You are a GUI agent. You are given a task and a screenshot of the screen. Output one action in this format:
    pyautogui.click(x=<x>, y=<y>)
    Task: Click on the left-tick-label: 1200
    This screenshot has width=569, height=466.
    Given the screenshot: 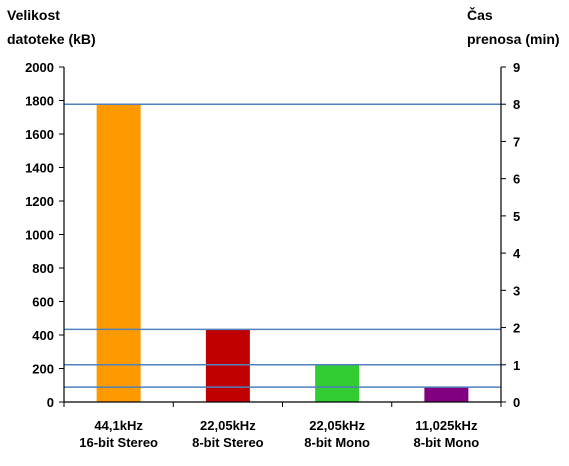 What is the action you would take?
    pyautogui.click(x=39, y=201)
    